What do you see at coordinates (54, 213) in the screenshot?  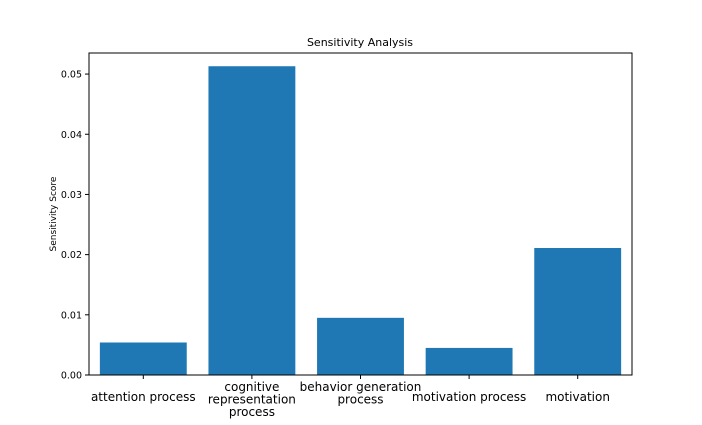 I see `y-axis-title: Sensitivity Score` at bounding box center [54, 213].